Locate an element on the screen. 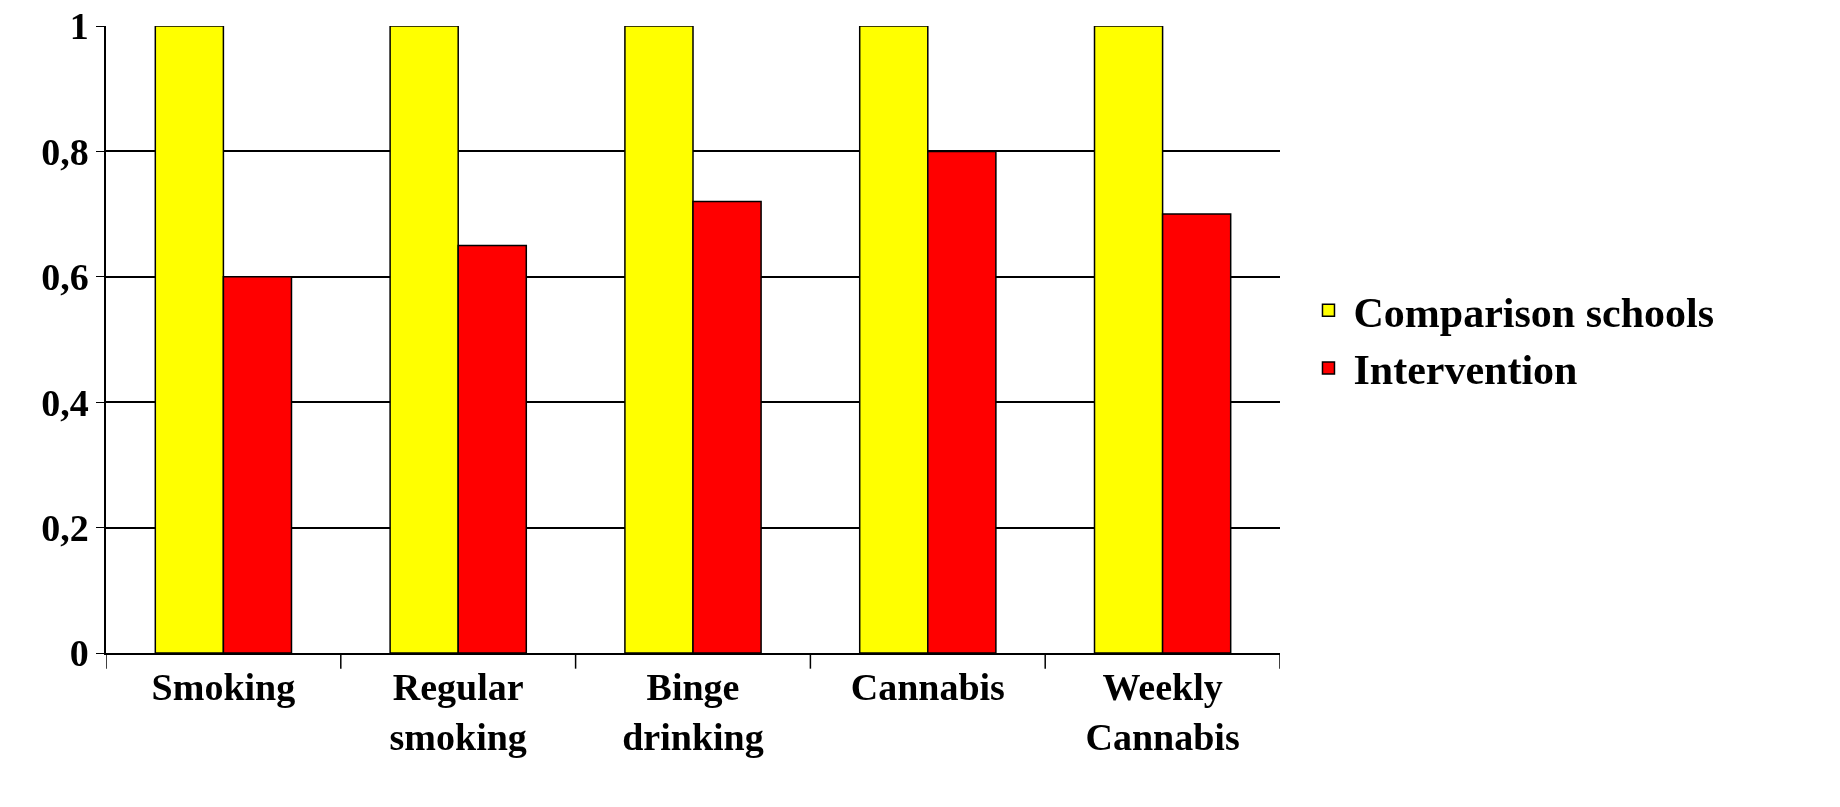 This screenshot has width=1840, height=807. legend-label: Comparison schools is located at coordinates (1534, 312).